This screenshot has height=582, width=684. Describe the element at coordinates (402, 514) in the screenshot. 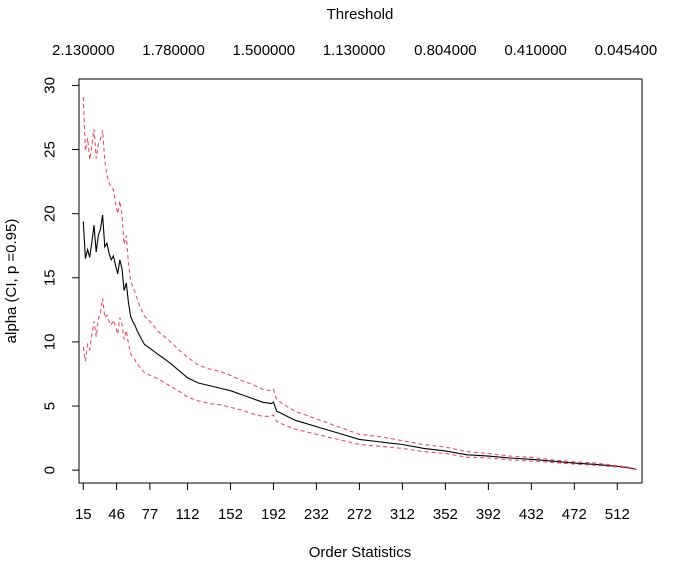

I see `x-tick-label: 312` at that location.